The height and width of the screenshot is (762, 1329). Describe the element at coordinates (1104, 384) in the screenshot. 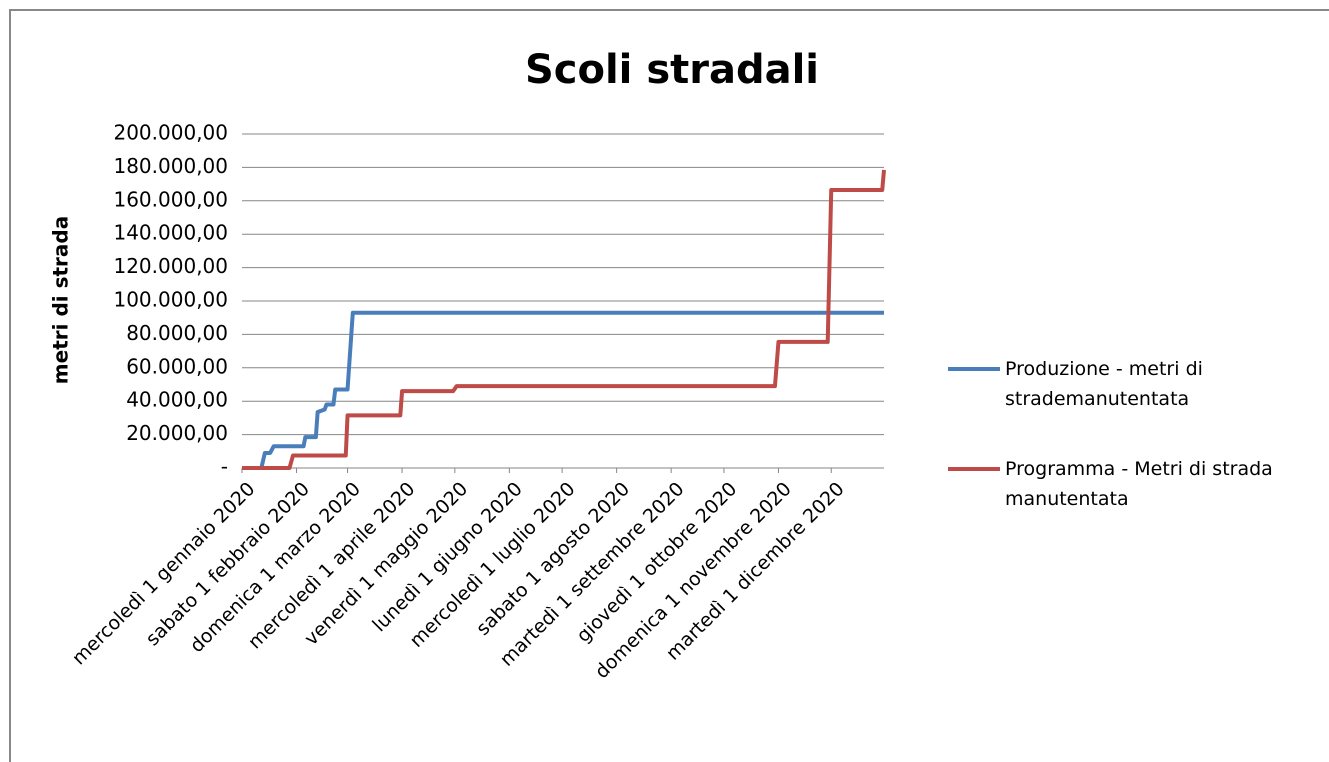

I see `legend-label: Produzione - metri di strademanutentata` at that location.